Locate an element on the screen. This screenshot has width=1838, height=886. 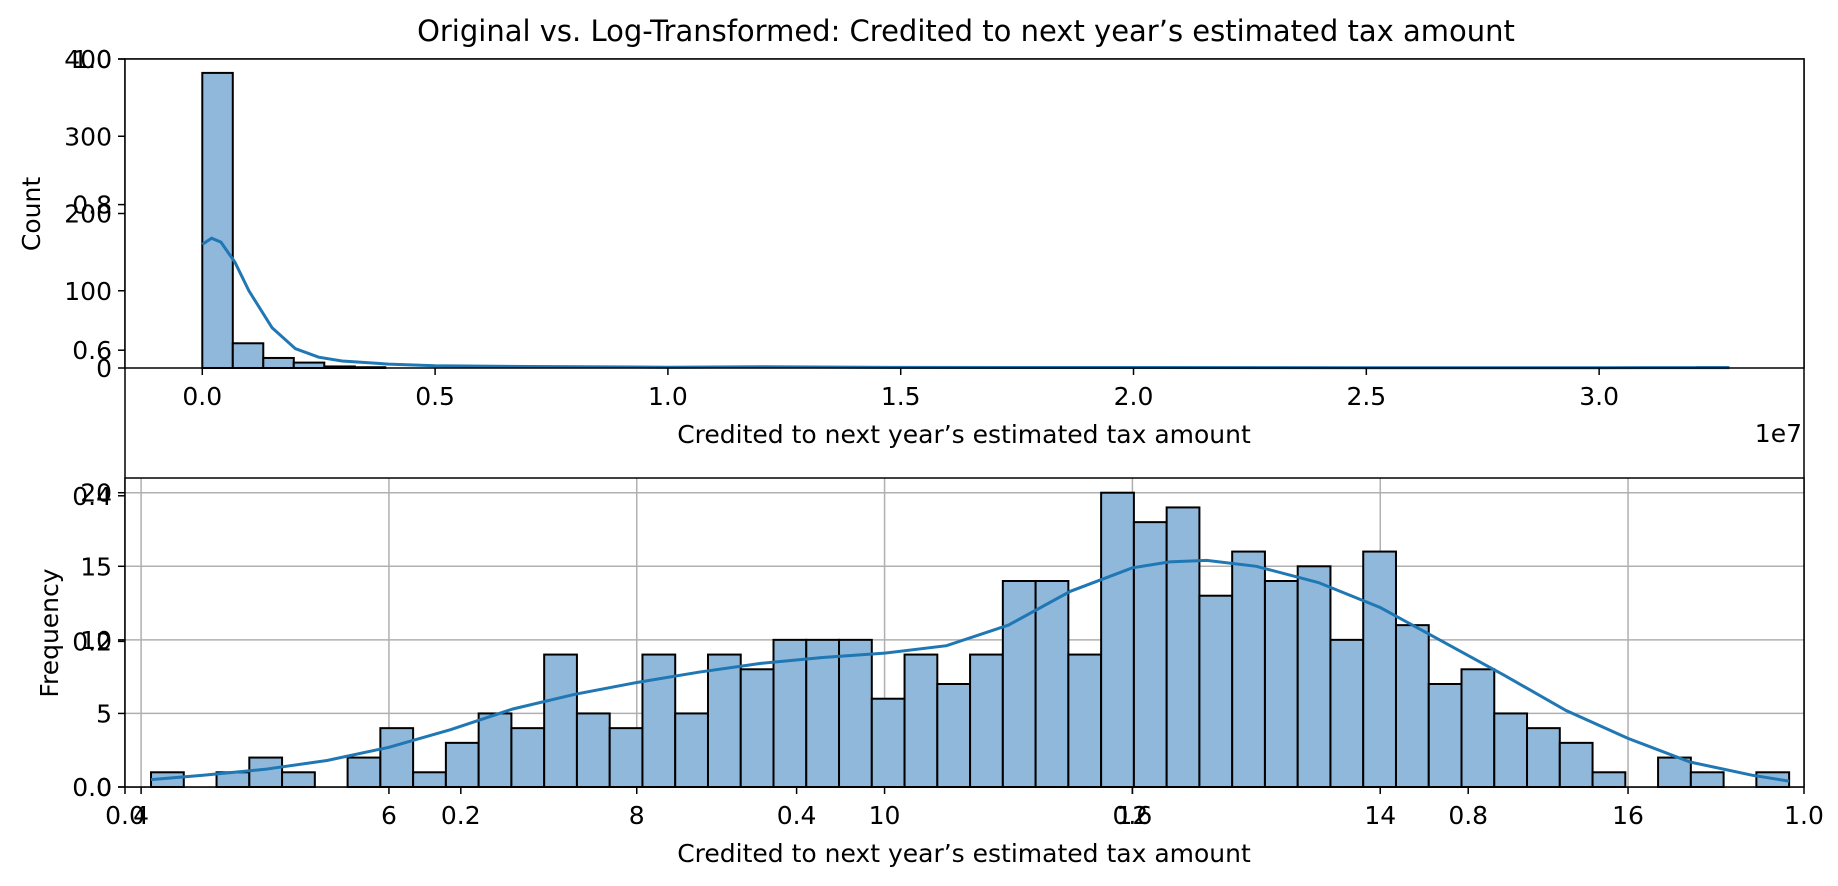
y-tick-label: 400 is located at coordinates (88, 59).